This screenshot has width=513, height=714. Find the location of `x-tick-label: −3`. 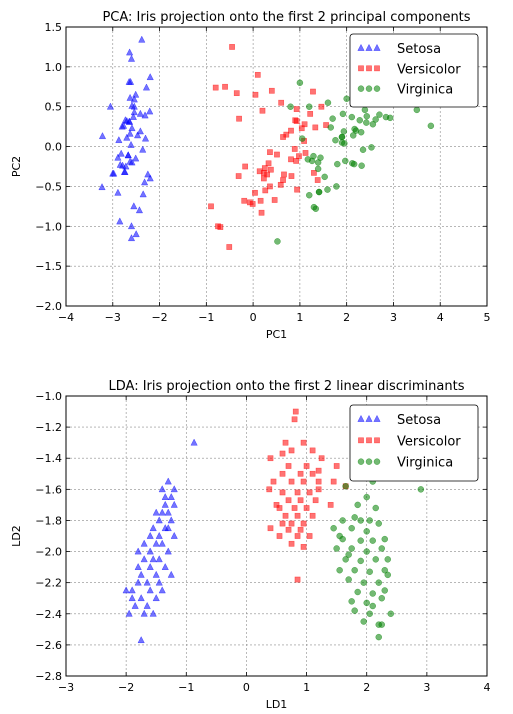

x-tick-label: −3 is located at coordinates (113, 317).